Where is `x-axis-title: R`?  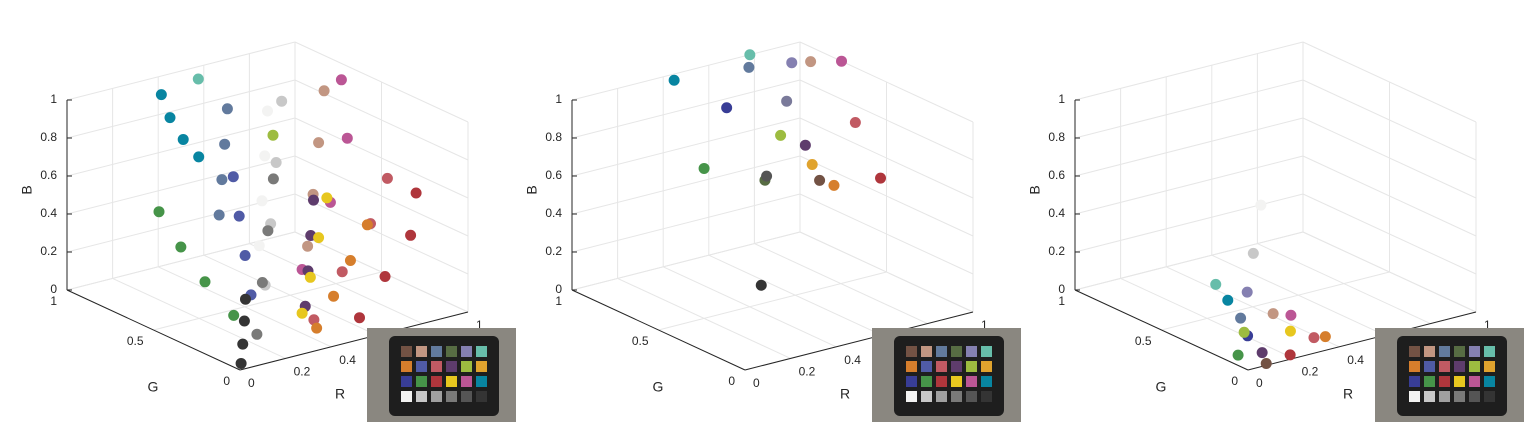 x-axis-title: R is located at coordinates (845, 394).